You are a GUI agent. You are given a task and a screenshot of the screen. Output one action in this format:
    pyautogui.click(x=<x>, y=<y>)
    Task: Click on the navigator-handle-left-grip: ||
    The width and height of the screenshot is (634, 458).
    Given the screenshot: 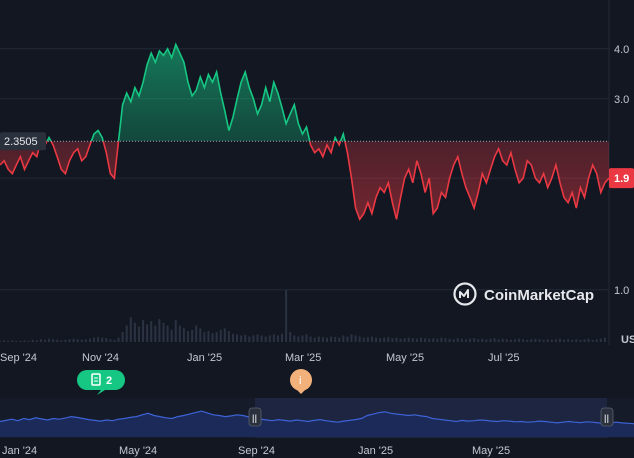 What is the action you would take?
    pyautogui.click(x=254, y=418)
    